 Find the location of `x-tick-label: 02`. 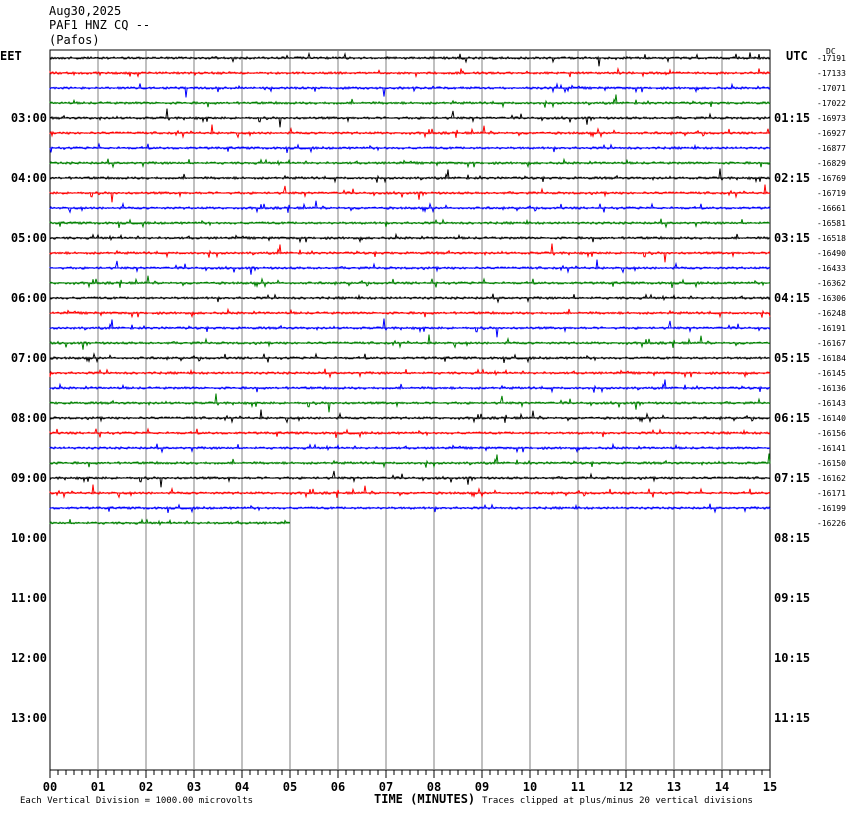

x-tick-label: 02 is located at coordinates (146, 787).